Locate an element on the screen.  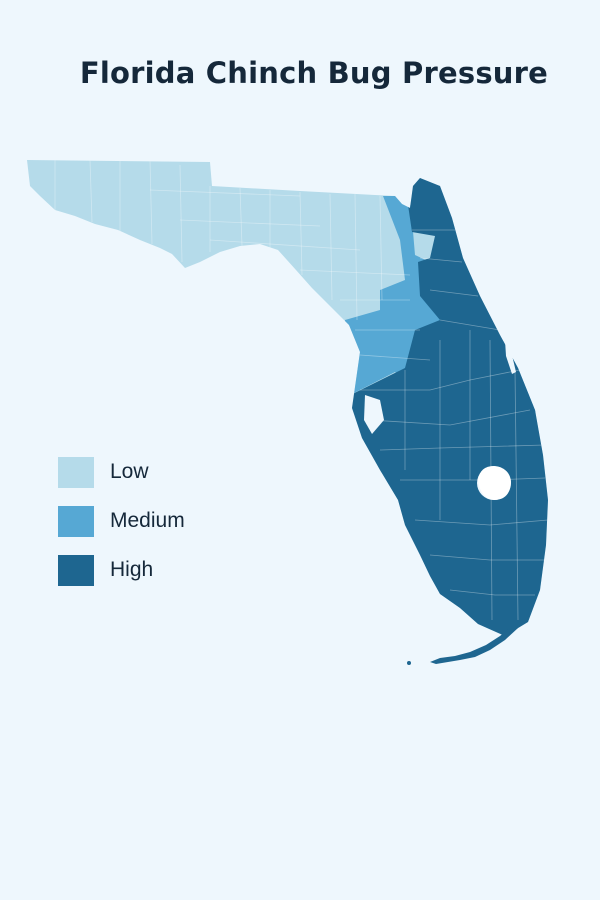
florida-keys is located at coordinates (462, 645).